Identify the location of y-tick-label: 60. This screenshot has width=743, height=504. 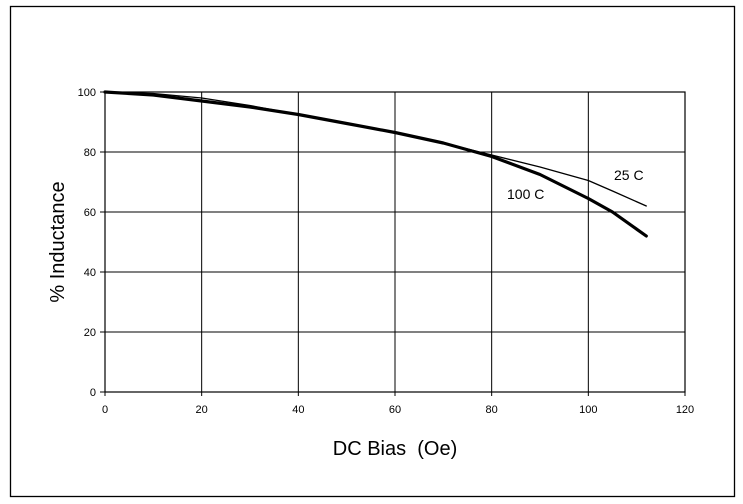
(90, 213).